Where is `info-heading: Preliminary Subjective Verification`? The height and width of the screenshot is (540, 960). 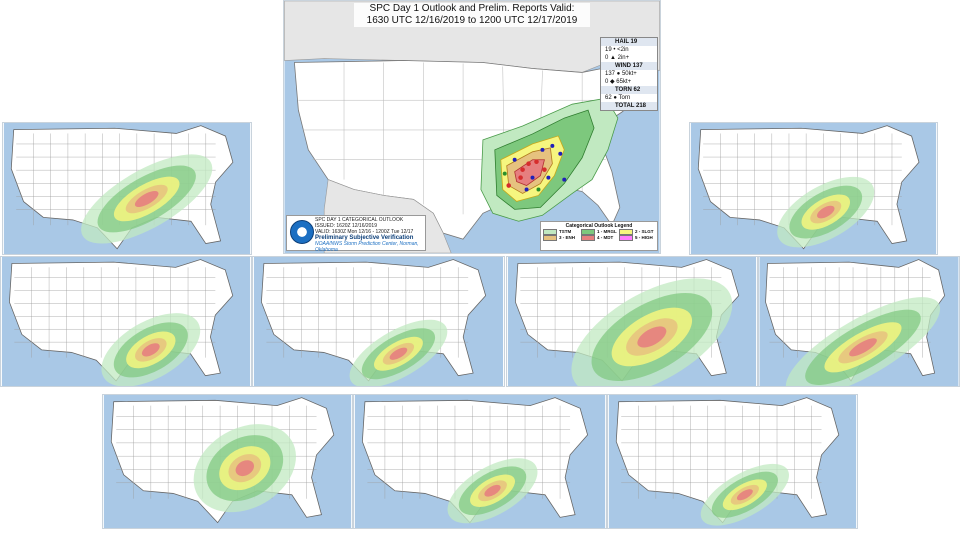
info-heading: Preliminary Subjective Verification is located at coordinates (364, 238).